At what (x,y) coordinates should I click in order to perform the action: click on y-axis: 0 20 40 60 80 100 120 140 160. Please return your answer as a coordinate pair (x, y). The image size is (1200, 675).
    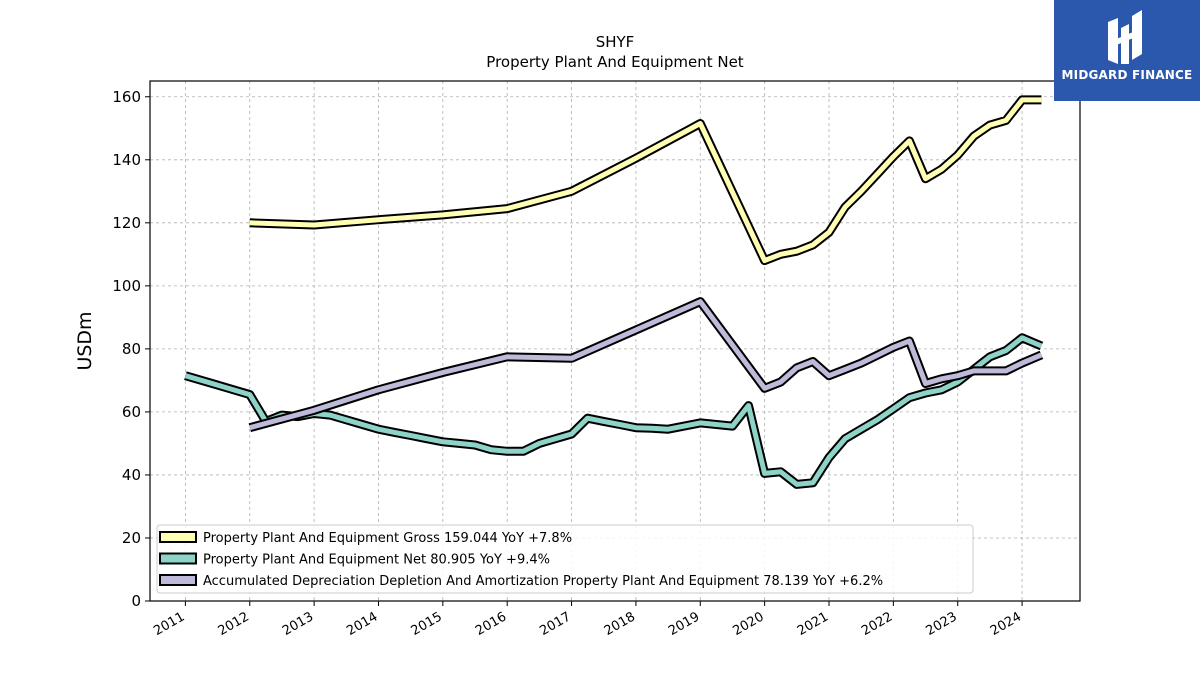
    Looking at the image, I should click on (131, 349).